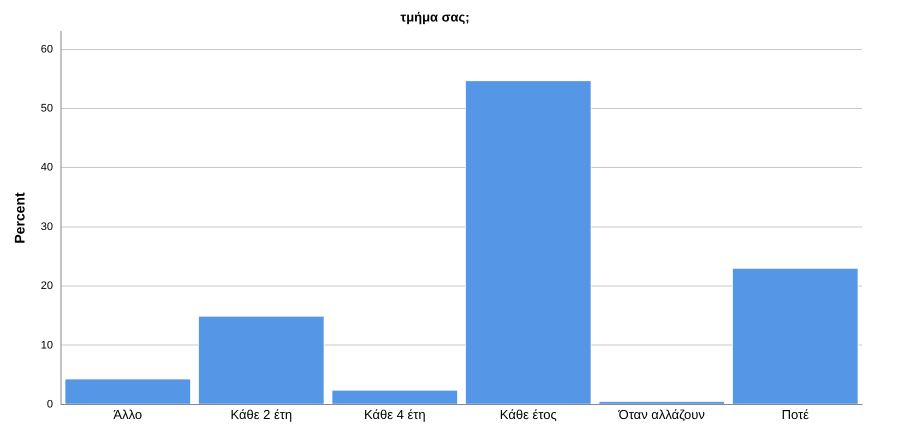  Describe the element at coordinates (47, 108) in the screenshot. I see `y-tick-label: 50` at that location.